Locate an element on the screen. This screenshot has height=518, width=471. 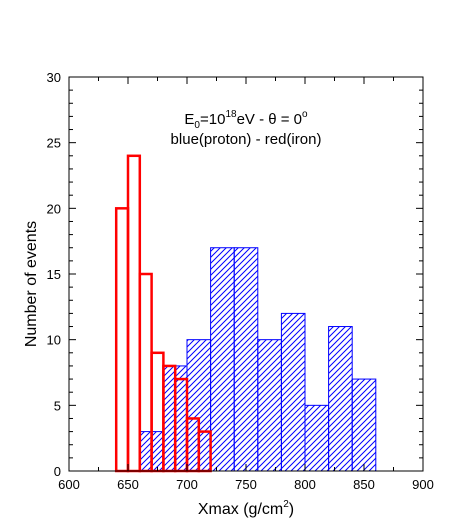
x-axis-title: Xmax (g/cm2) is located at coordinates (246, 508).